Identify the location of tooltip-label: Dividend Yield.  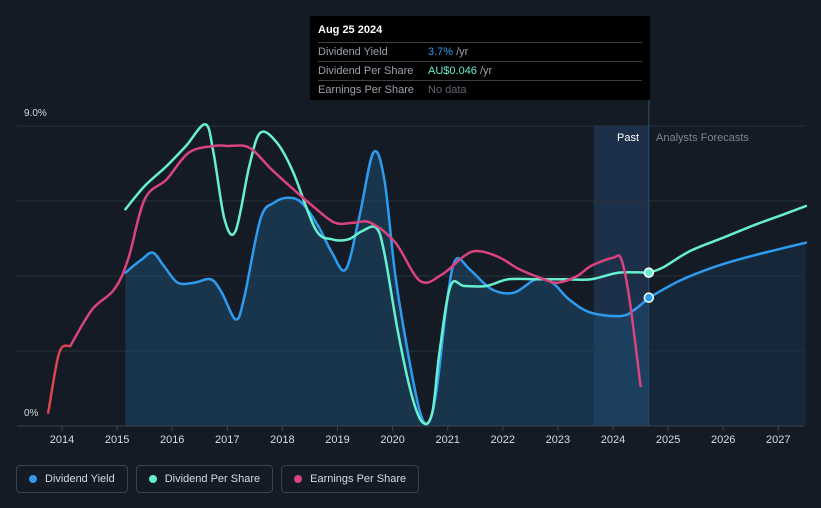
(353, 52).